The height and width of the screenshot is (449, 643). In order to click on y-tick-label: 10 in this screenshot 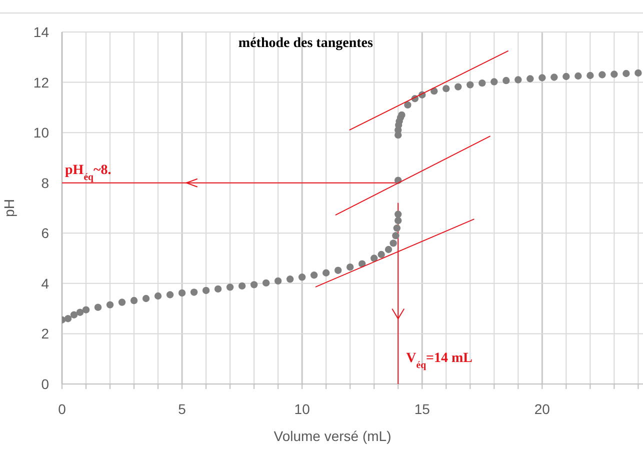, I will do `click(41, 132)`.